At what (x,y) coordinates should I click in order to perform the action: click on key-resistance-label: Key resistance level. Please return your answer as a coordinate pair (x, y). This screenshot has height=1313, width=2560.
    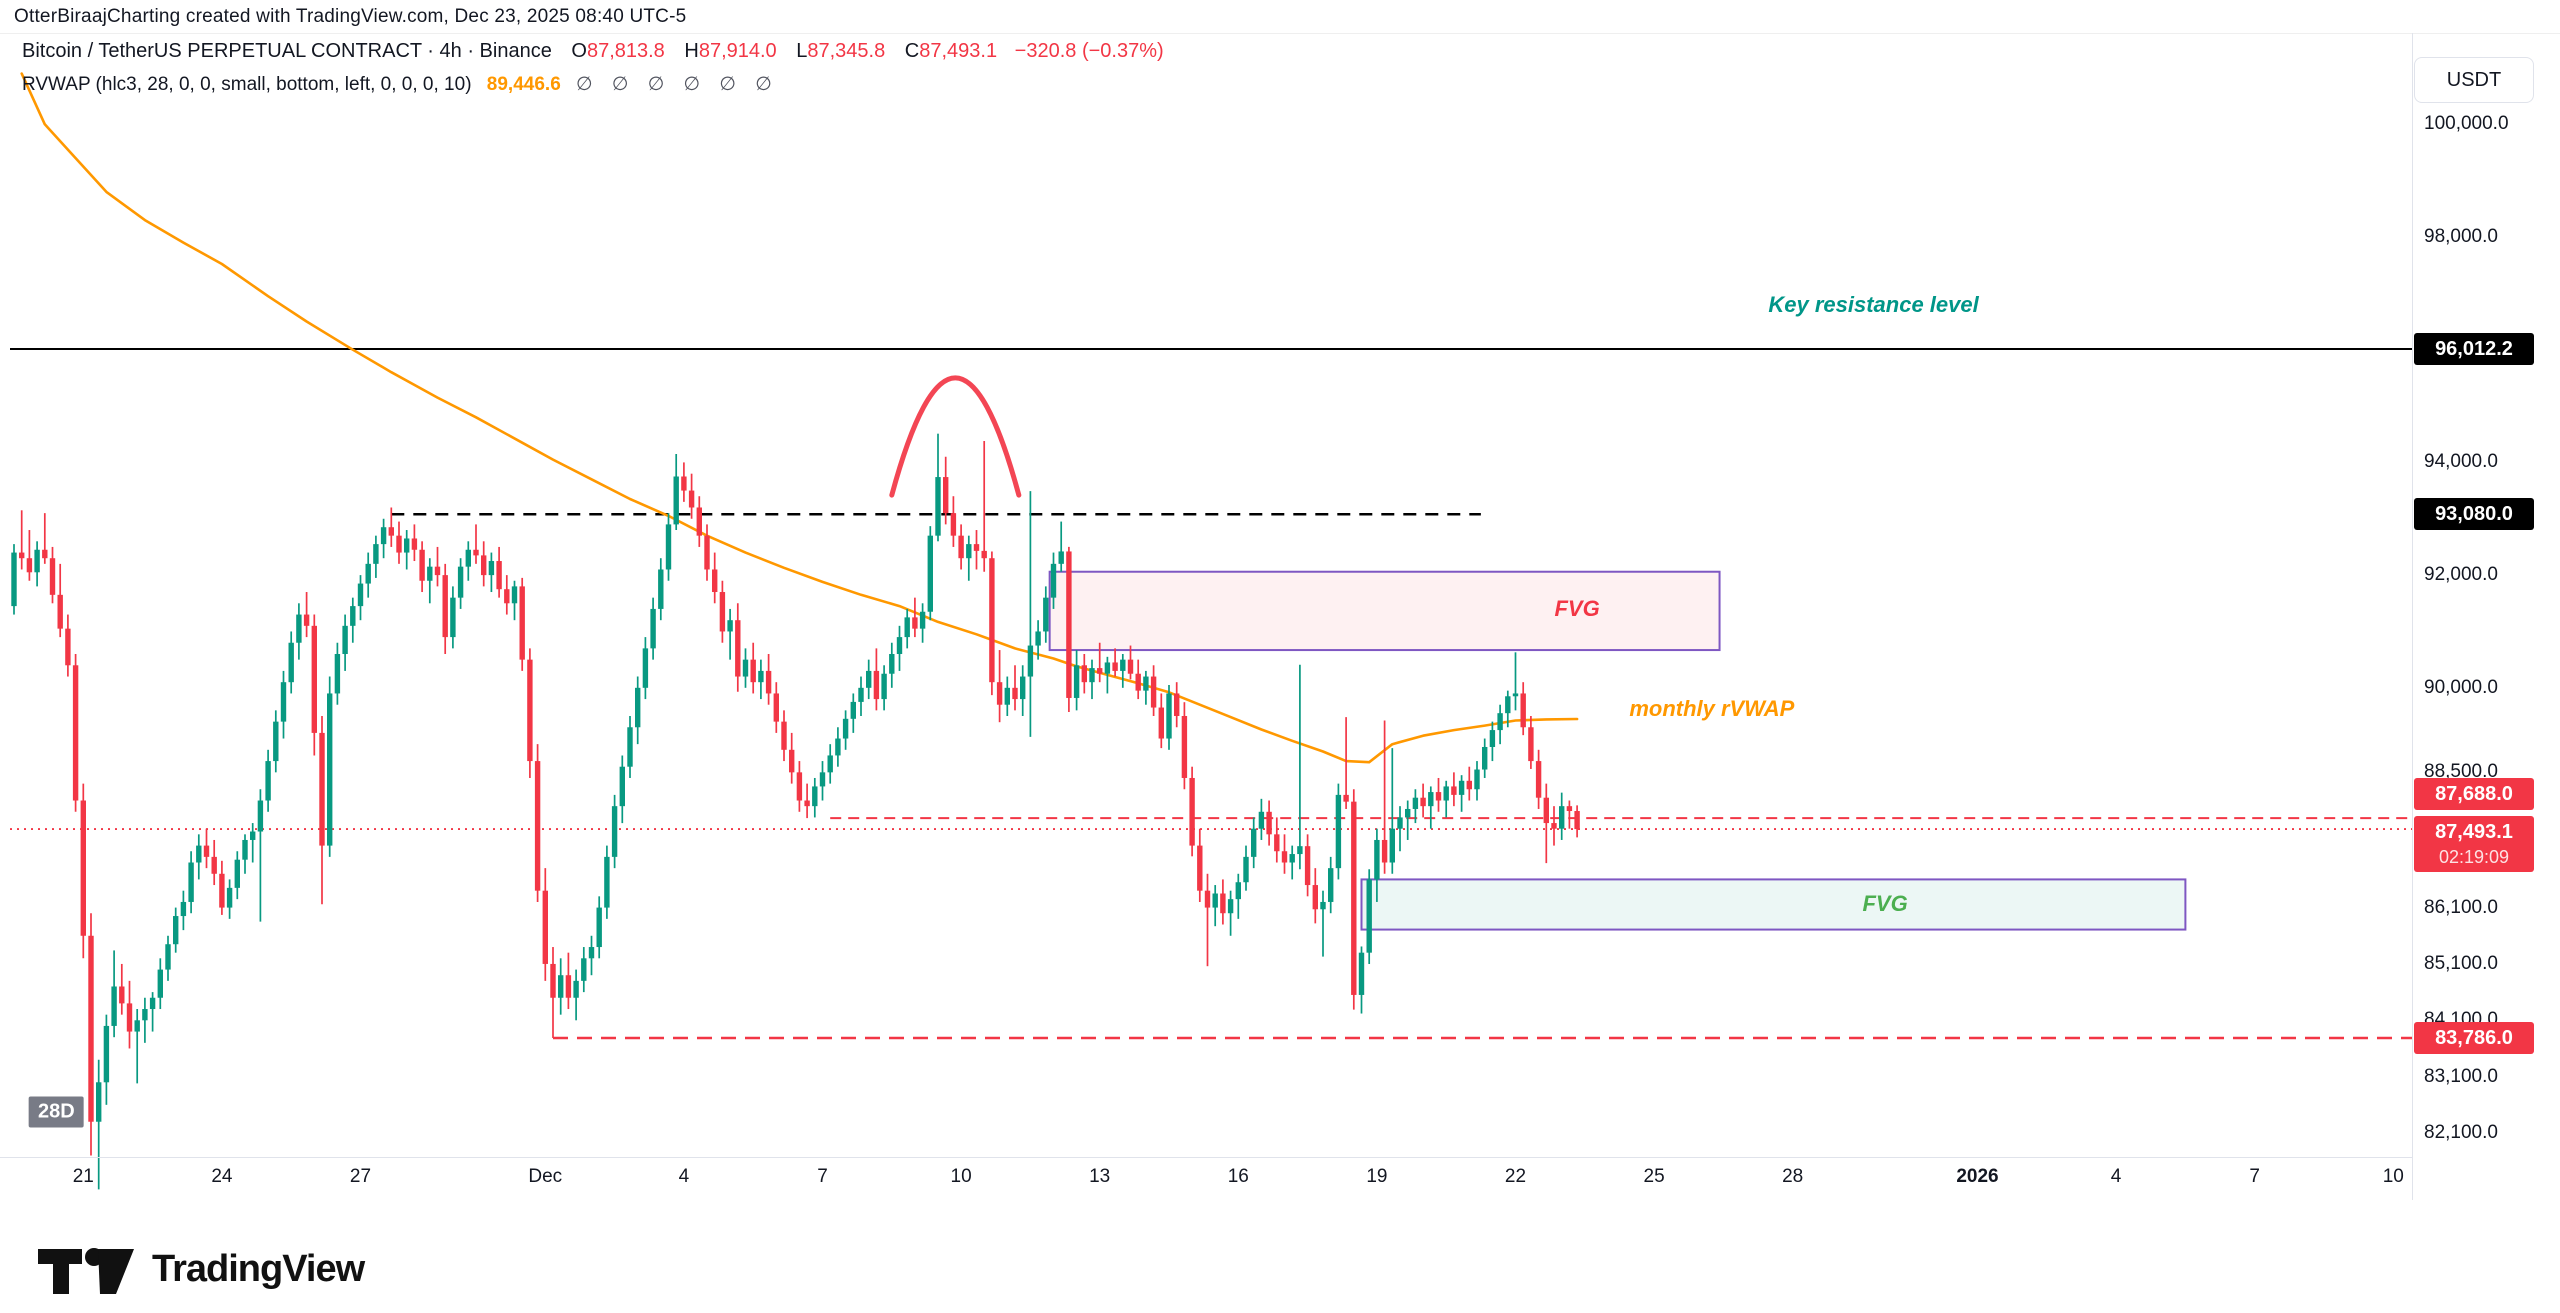
    Looking at the image, I should click on (1873, 305).